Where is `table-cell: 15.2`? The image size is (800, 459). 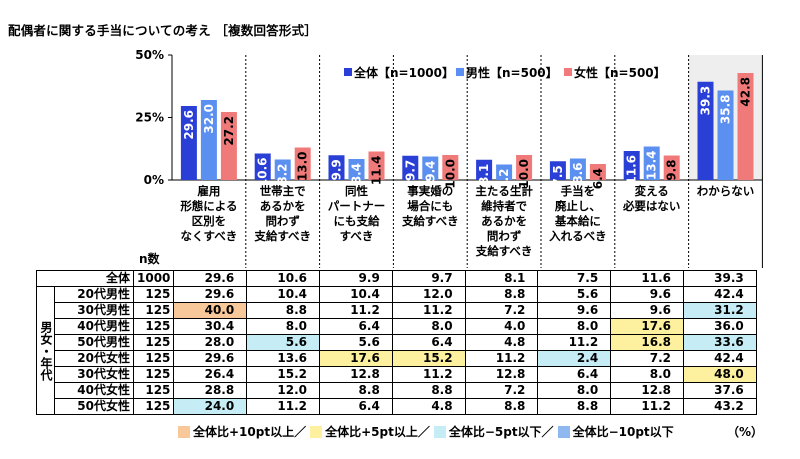
table-cell: 15.2 is located at coordinates (283, 374).